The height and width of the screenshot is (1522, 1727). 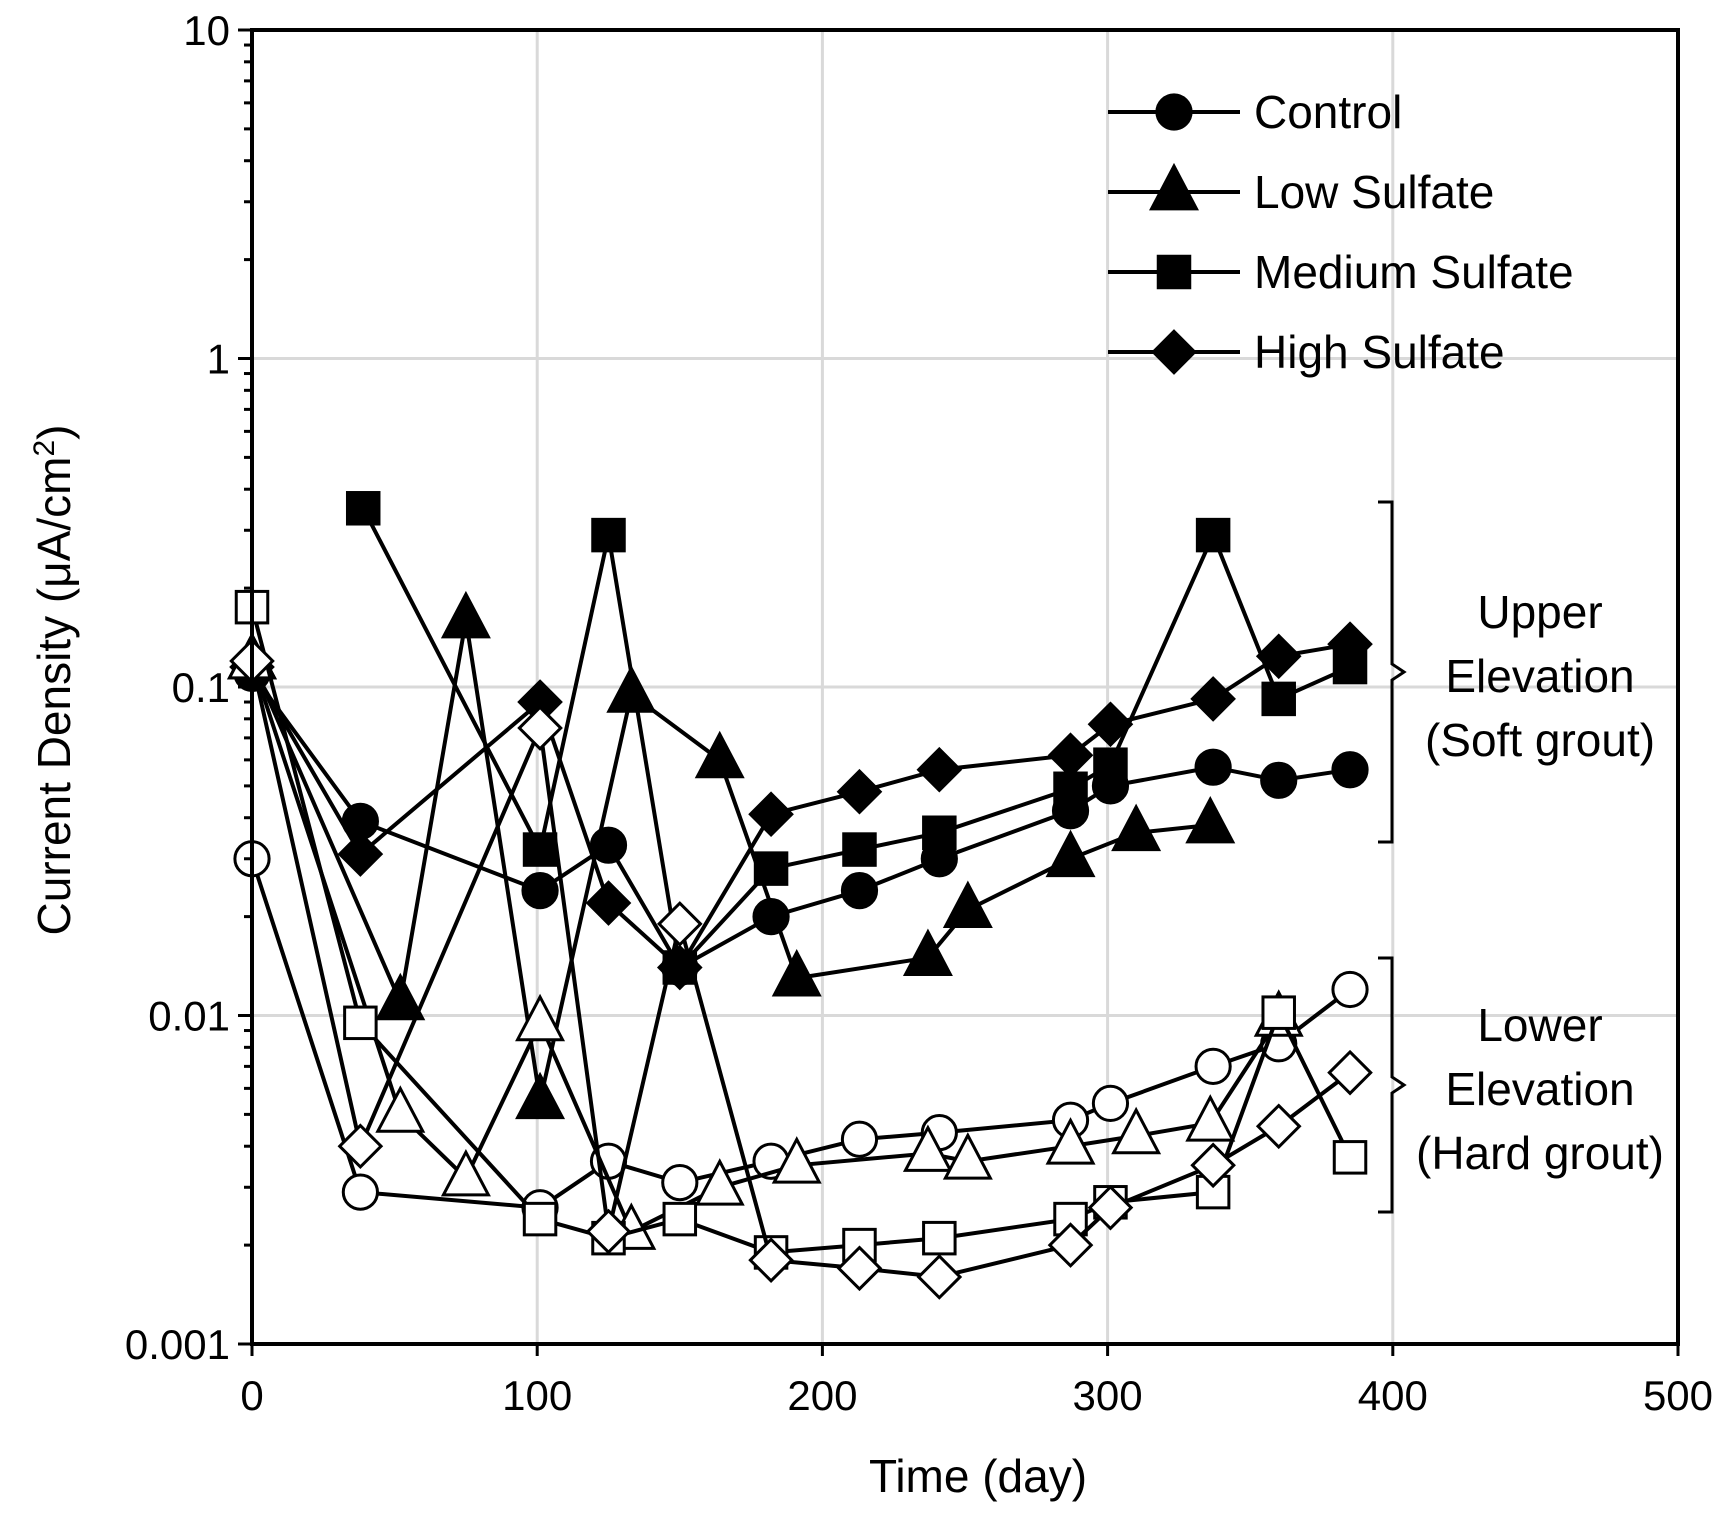 I want to click on y-tick-label: 0.001, so click(x=177, y=1344).